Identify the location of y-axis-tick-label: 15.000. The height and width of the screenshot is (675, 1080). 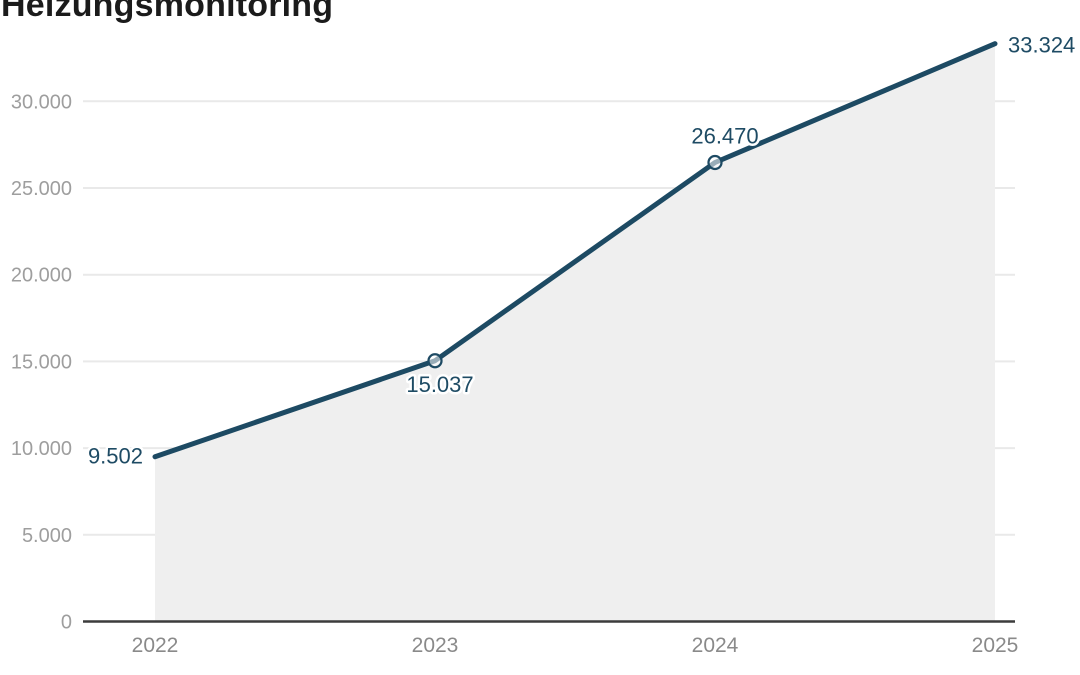
(41, 362).